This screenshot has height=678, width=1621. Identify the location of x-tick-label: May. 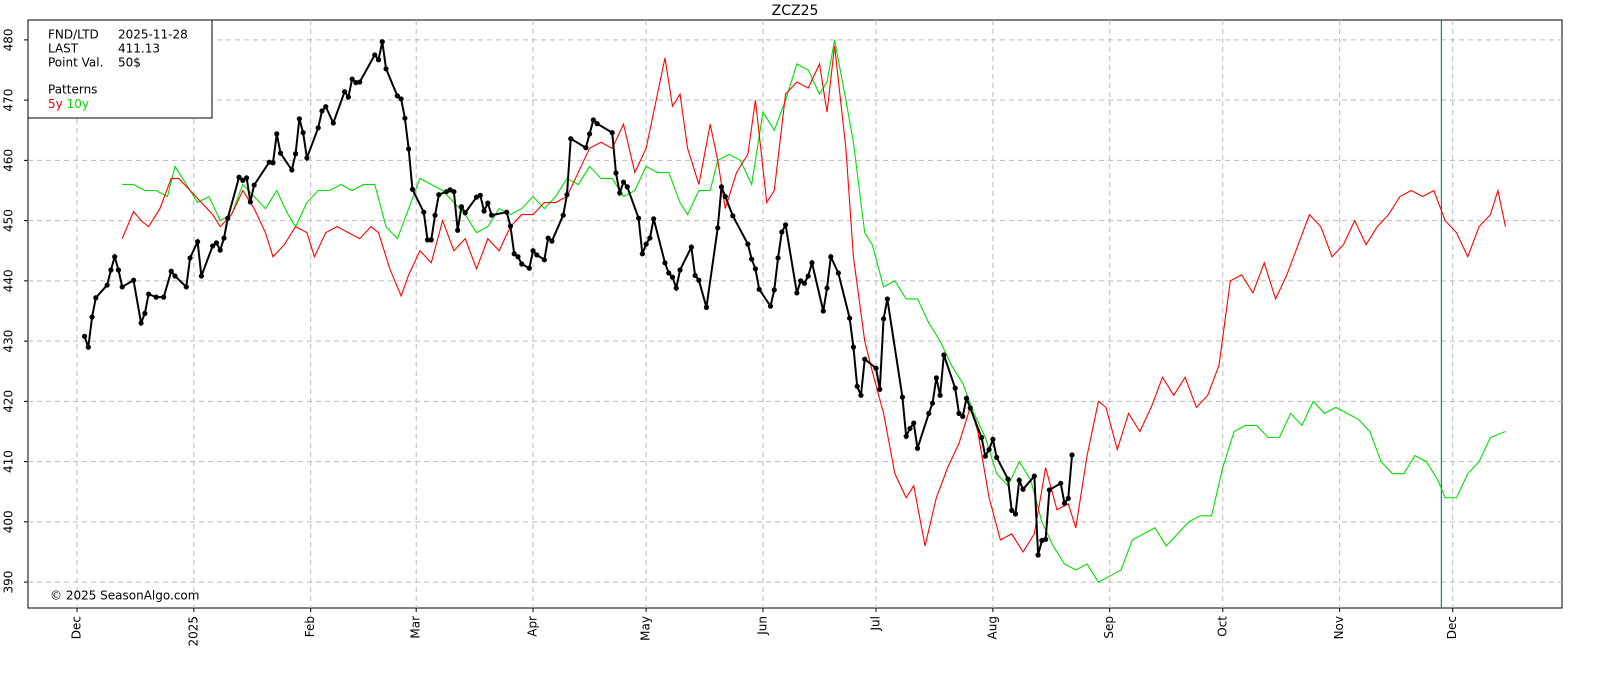
(646, 628).